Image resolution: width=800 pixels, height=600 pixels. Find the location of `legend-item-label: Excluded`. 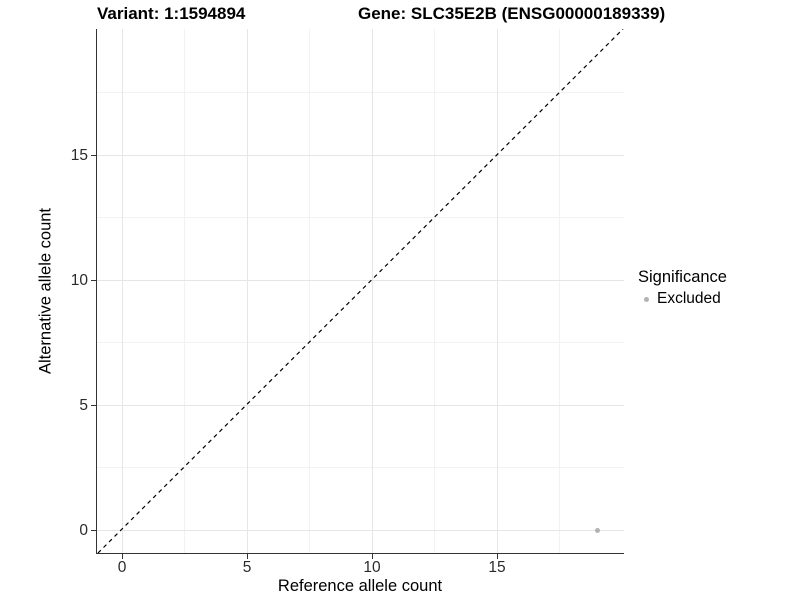

legend-item-label: Excluded is located at coordinates (689, 298).